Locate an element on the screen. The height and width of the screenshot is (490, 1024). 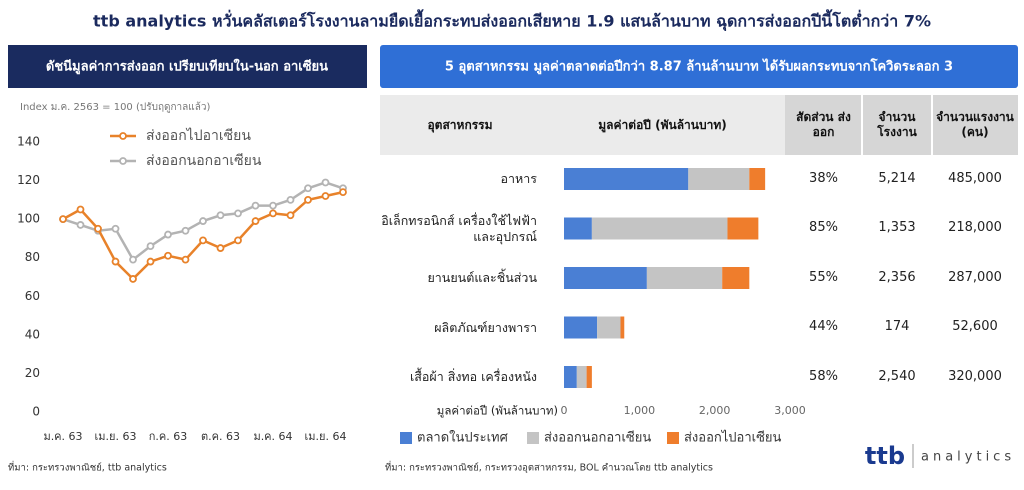
legend-marker is located at coordinates (123, 161).